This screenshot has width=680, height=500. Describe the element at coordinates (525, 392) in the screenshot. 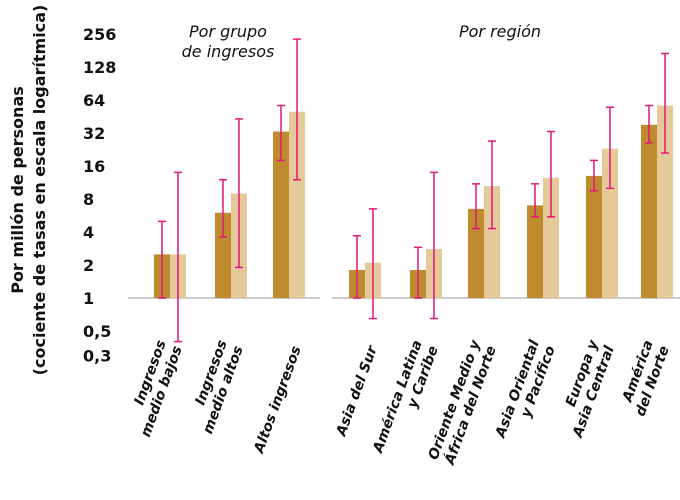

I see `category-label: Asia Orientaly Pacífico` at that location.